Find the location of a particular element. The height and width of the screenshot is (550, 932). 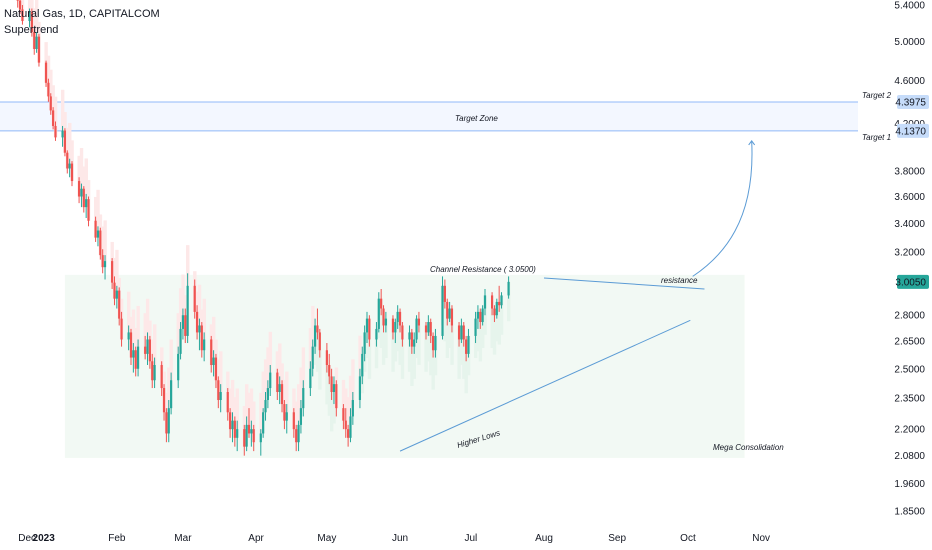

last-price-tag-text: 3.0050 is located at coordinates (910, 282).